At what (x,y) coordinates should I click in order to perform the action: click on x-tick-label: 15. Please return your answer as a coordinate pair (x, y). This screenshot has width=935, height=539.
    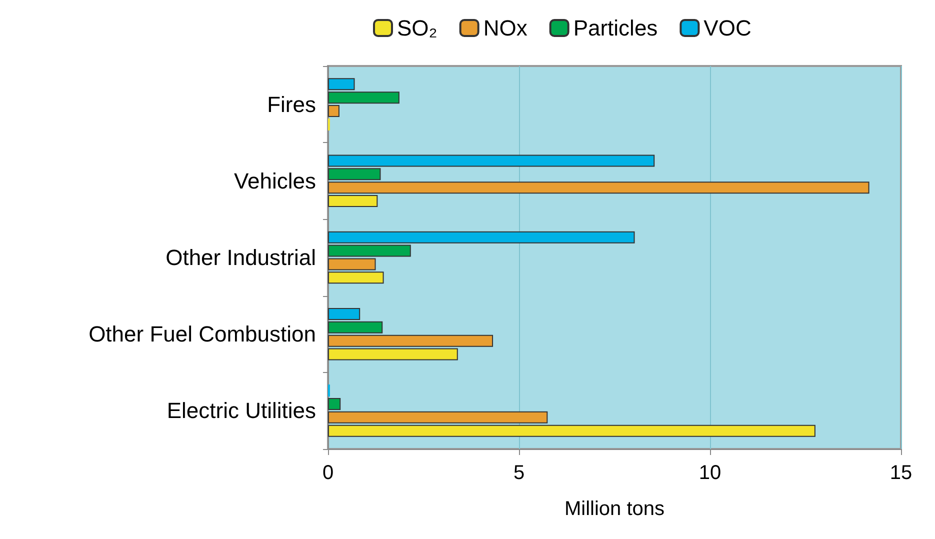
    Looking at the image, I should click on (901, 473).